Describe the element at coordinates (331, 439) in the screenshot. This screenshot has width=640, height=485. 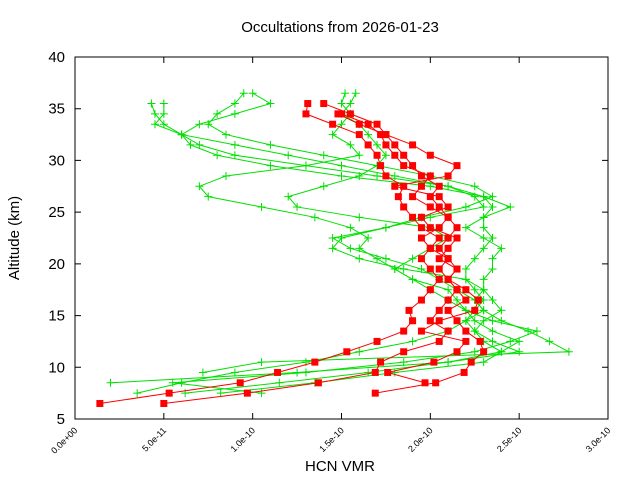
I see `x-tick-label: 1.5e-10` at that location.